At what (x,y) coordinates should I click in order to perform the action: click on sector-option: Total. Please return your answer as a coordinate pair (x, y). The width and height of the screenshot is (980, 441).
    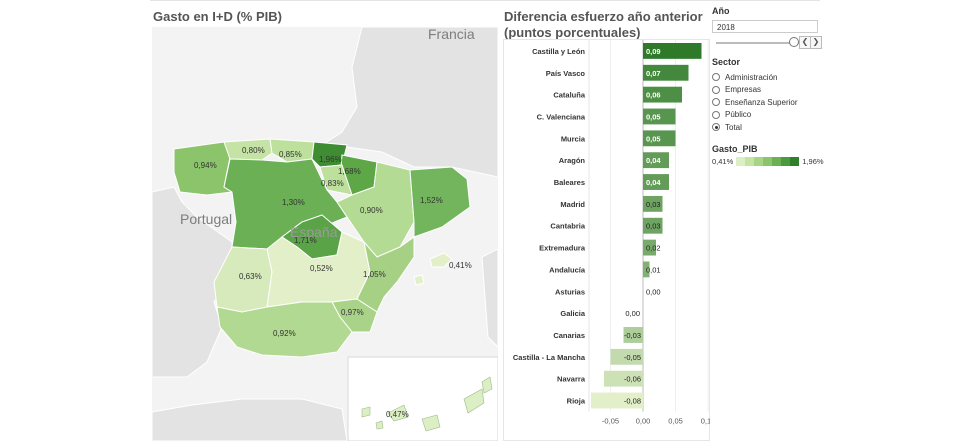
    Looking at the image, I should click on (767, 127).